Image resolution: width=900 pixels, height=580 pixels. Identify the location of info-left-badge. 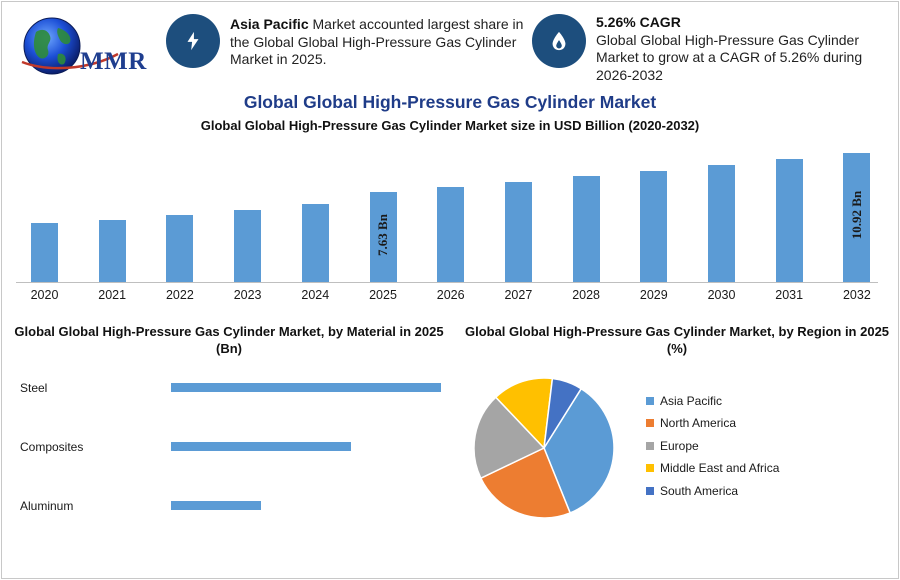
(193, 41).